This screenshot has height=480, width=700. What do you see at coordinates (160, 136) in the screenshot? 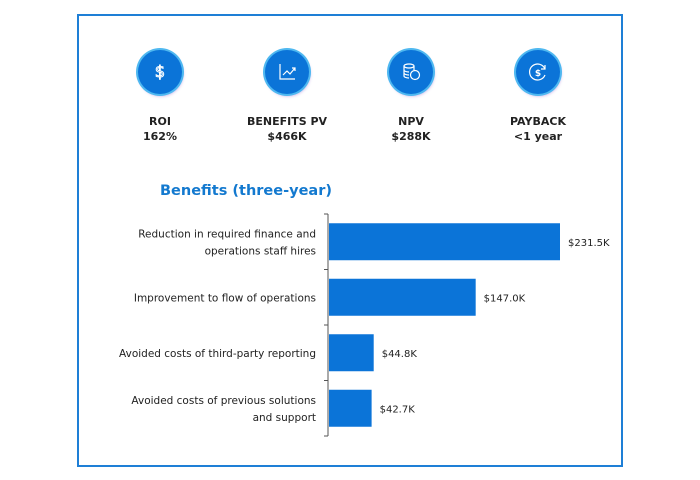
I see `metric-value: 162%` at bounding box center [160, 136].